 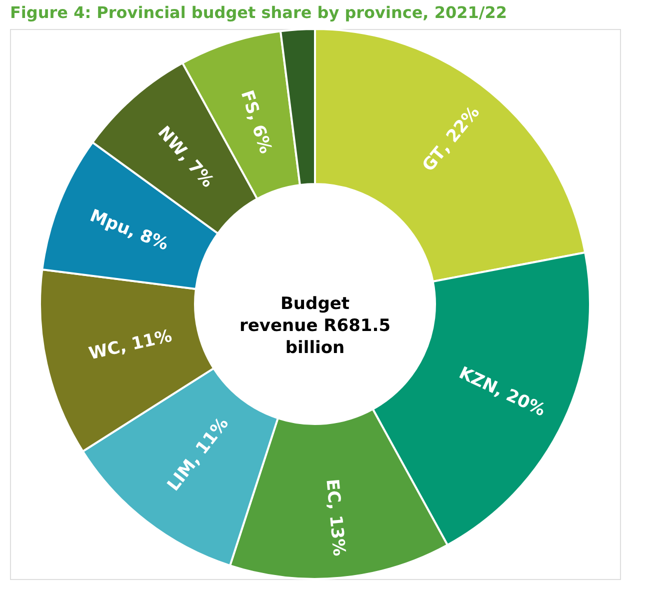 What do you see at coordinates (336, 529) in the screenshot?
I see `data-label: , 13%` at bounding box center [336, 529].